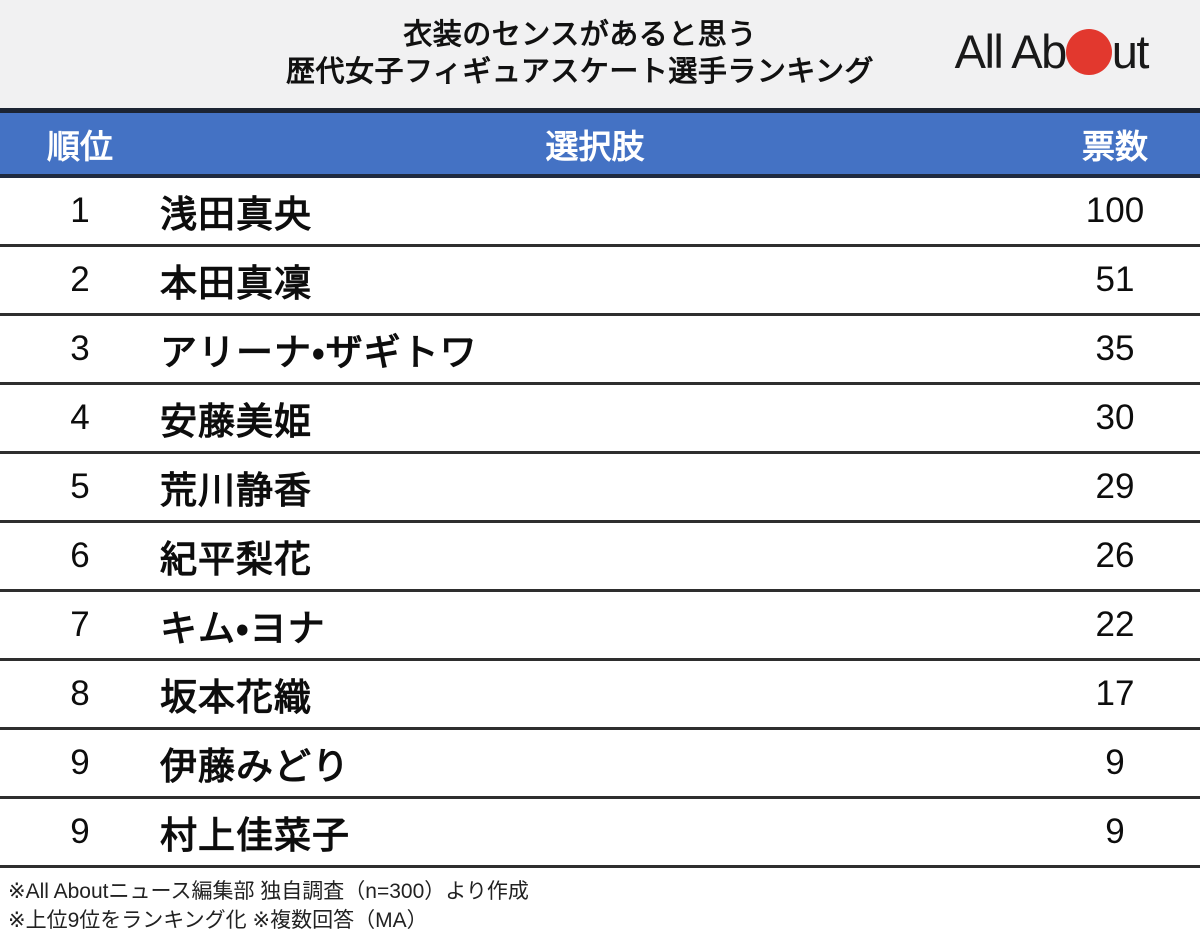 The width and height of the screenshot is (1200, 943). What do you see at coordinates (1011, 51) in the screenshot?
I see `logo-text-left: All Ab` at bounding box center [1011, 51].